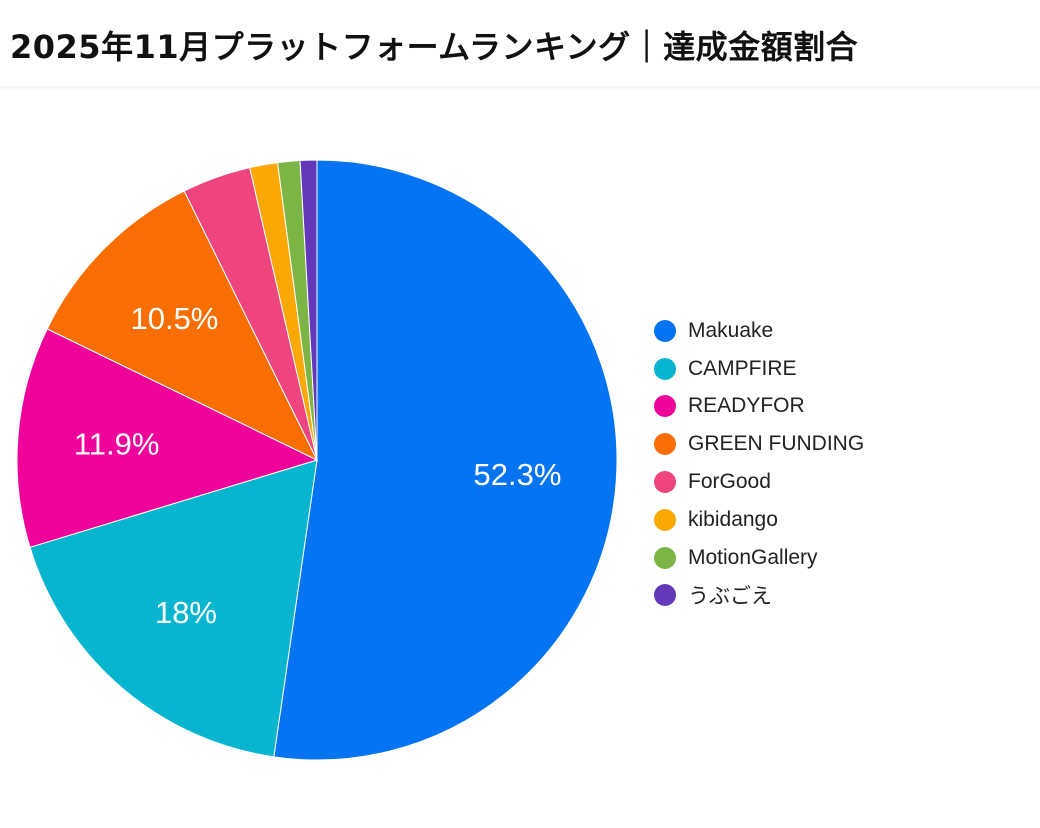 This screenshot has height=828, width=1040. What do you see at coordinates (174, 318) in the screenshot?
I see `slice-data-label-3: 10.5%` at bounding box center [174, 318].